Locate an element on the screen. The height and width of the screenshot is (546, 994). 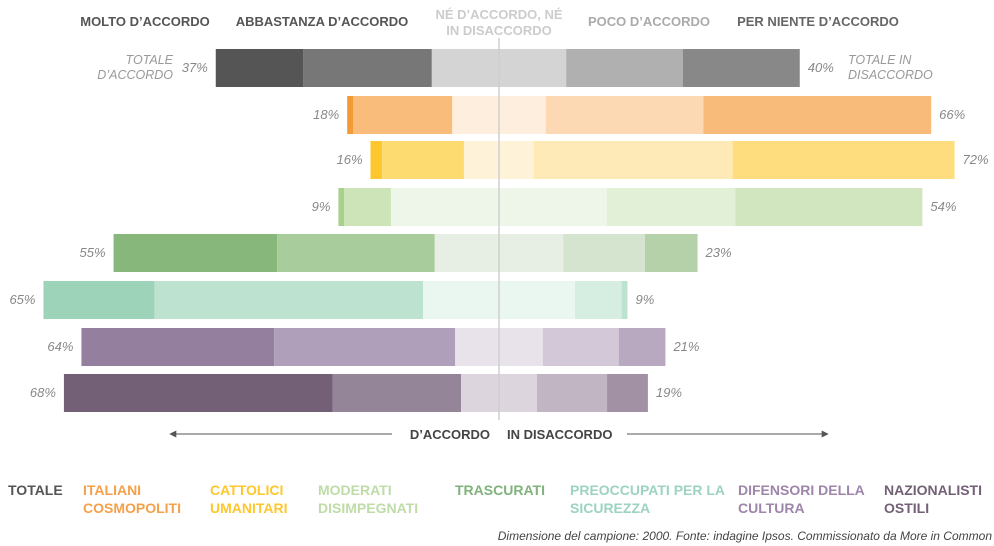
total-agree-value: 37% is located at coordinates (194, 67).